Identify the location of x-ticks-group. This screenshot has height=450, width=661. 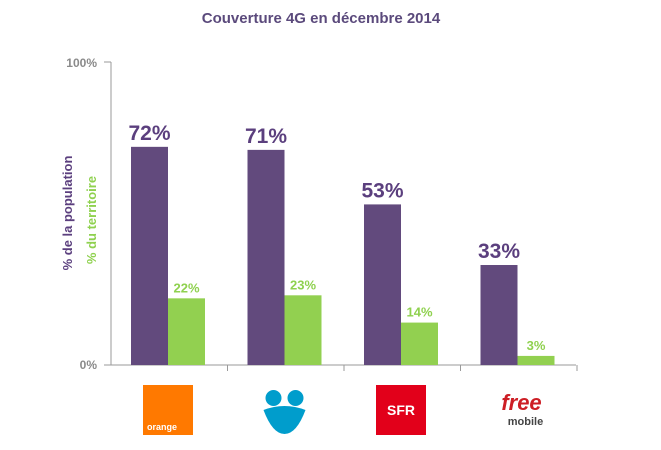
(402, 368).